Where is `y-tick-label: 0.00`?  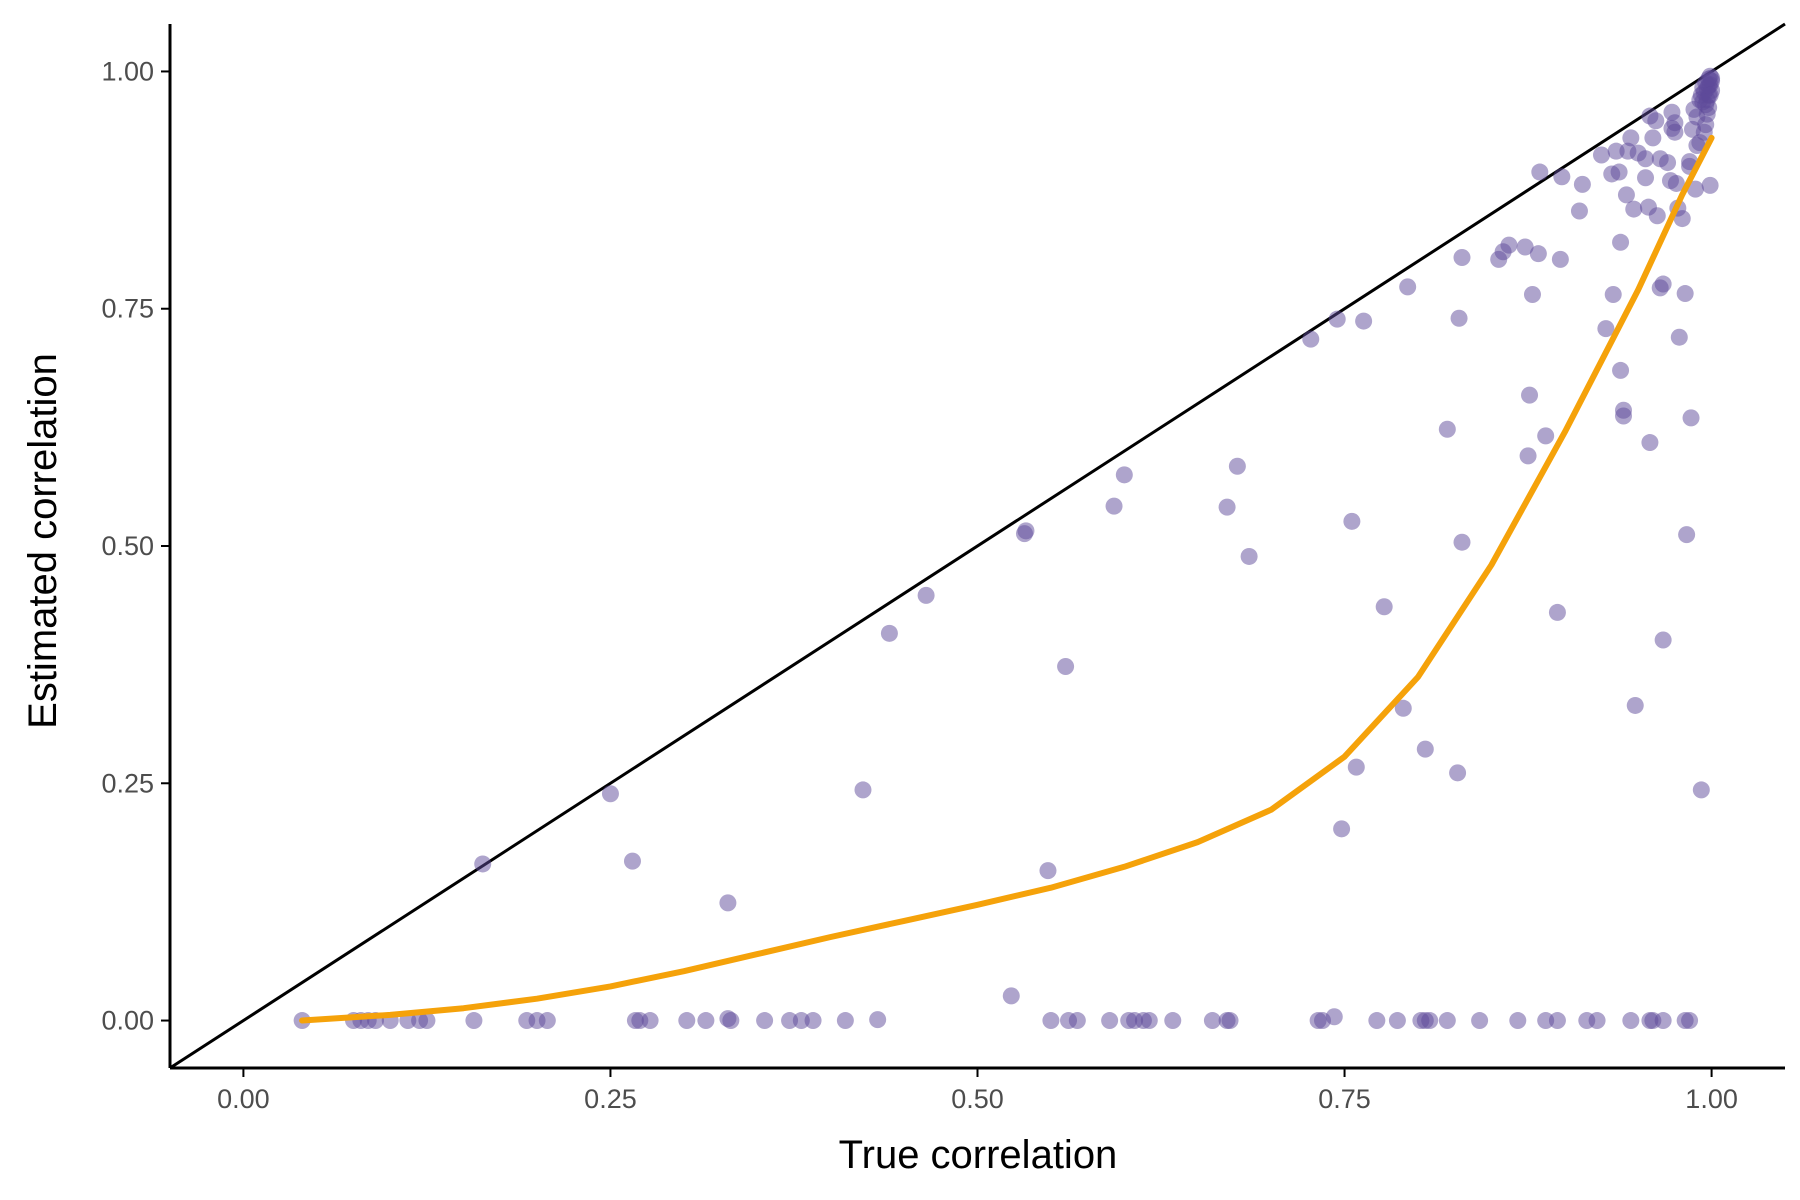 y-tick-label: 0.00 is located at coordinates (127, 1021).